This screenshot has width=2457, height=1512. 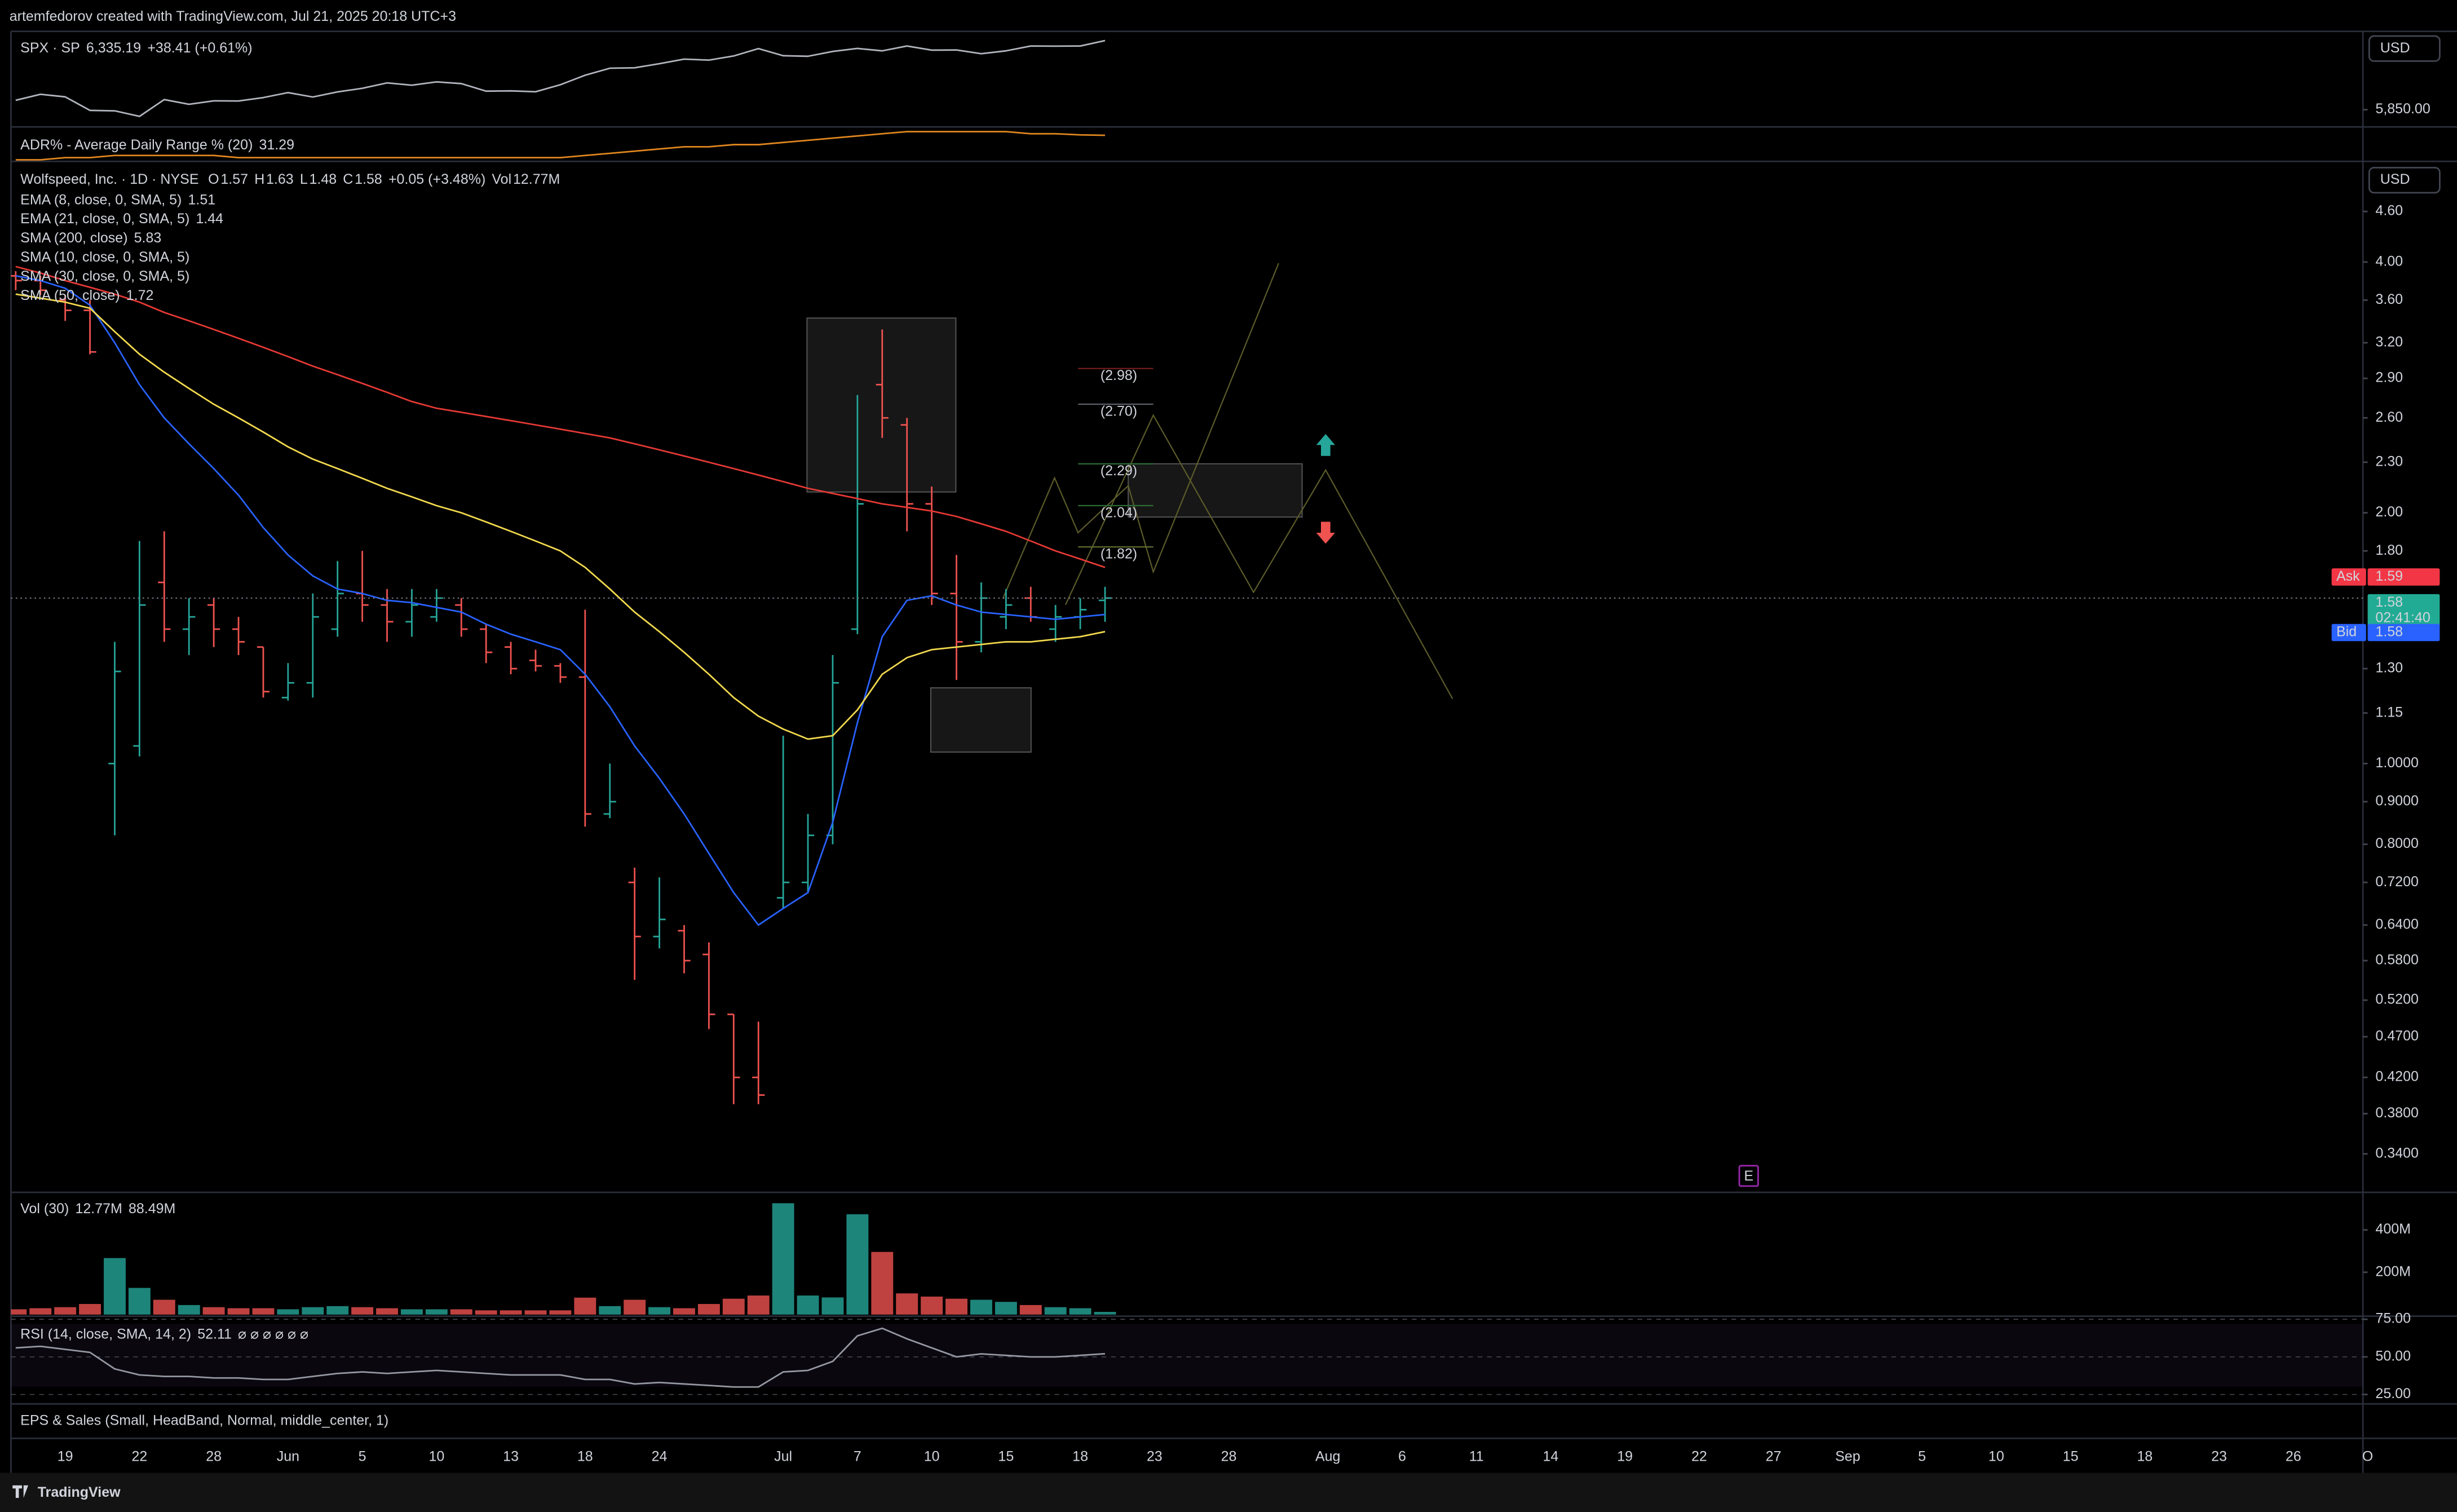 I want to click on fib-label: (1.82), so click(x=1119, y=554).